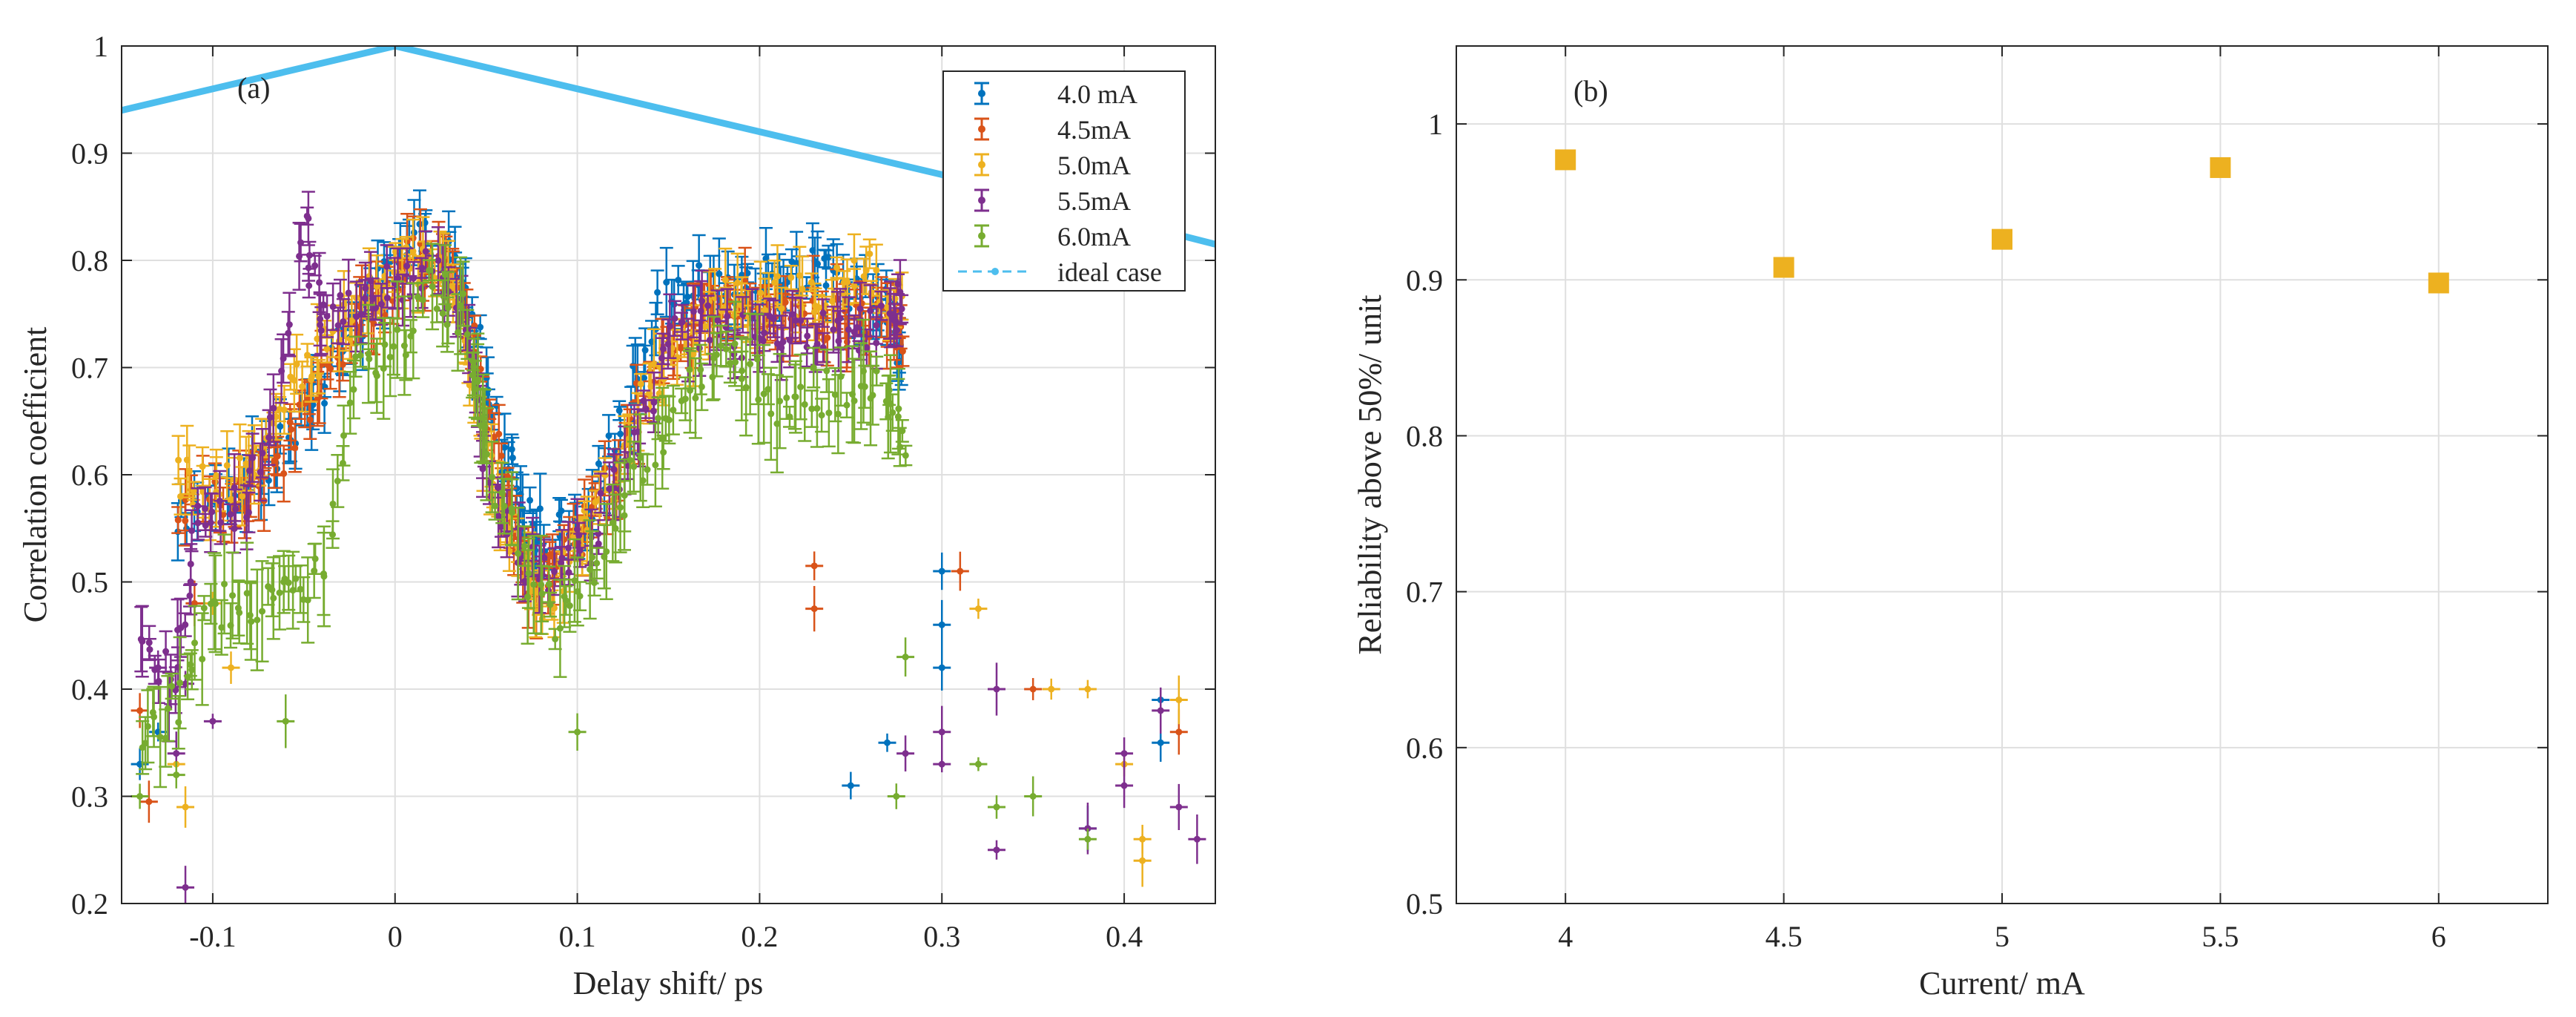 The width and height of the screenshot is (2576, 1017). Describe the element at coordinates (89, 582) in the screenshot. I see `y-tick-label: 0.5` at that location.